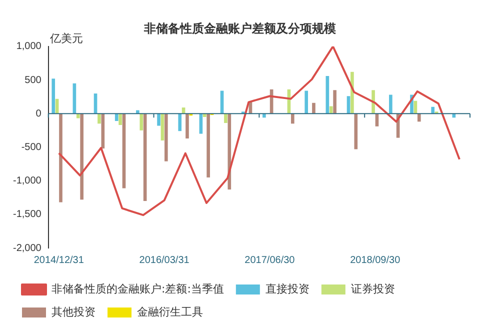  Describe the element at coordinates (31, 147) in the screenshot. I see `y-tick-label: -500` at that location.